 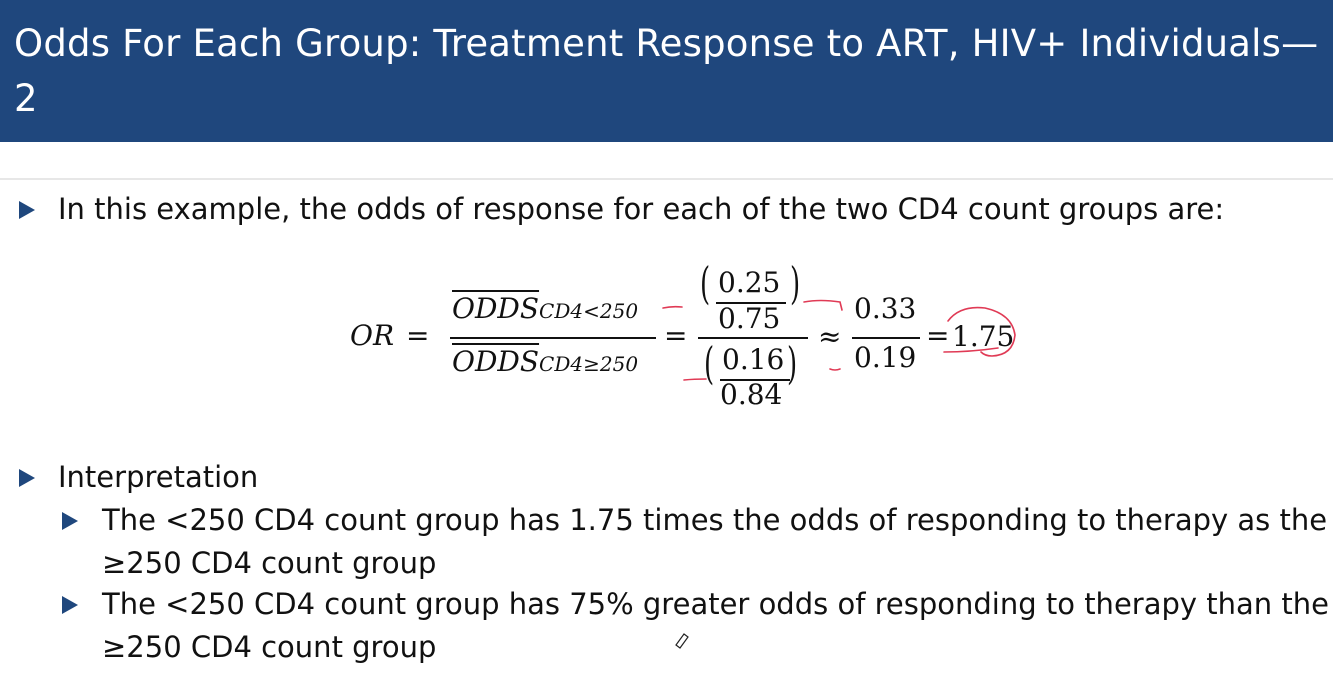 I want to click on paren-open-num: (, so click(x=705, y=285).